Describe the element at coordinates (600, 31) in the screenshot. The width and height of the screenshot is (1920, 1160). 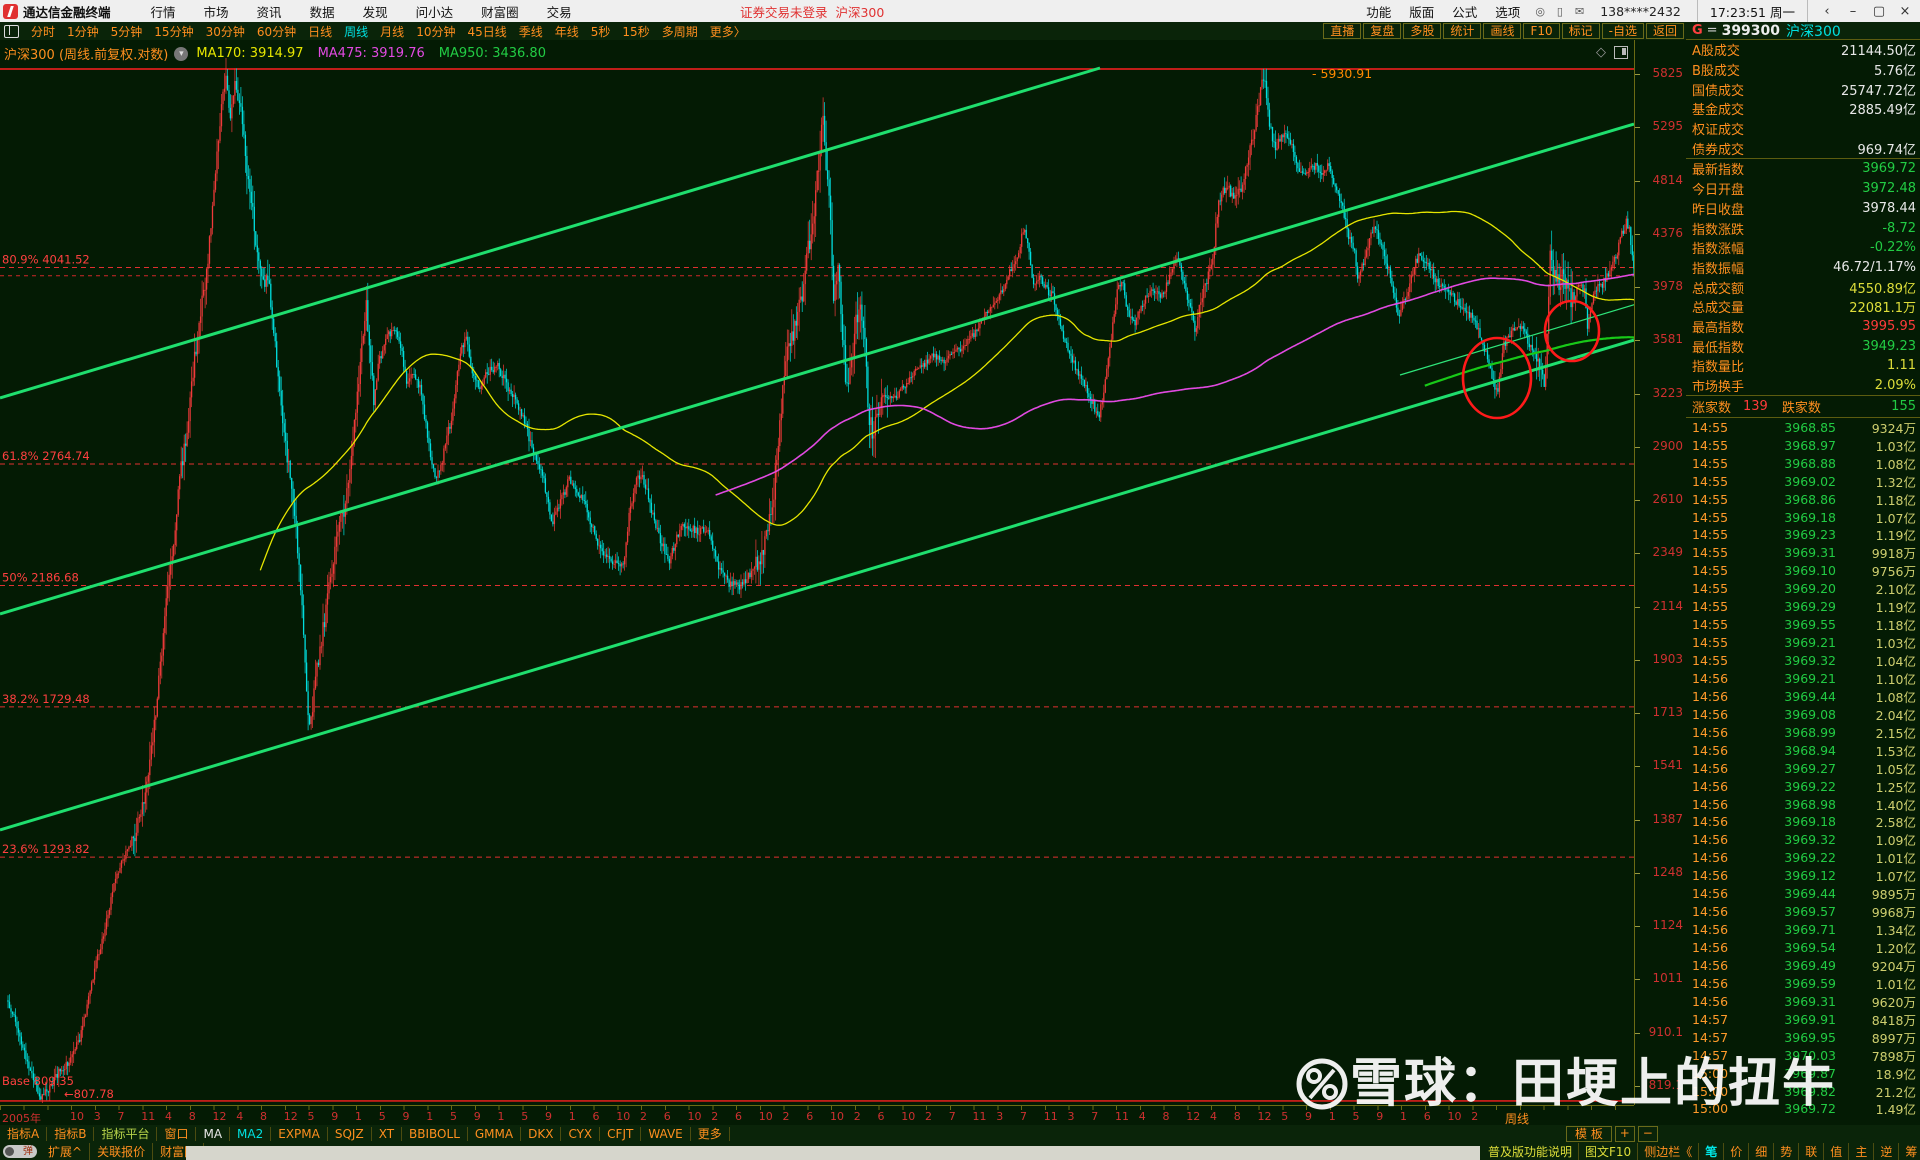
I see `period-tab: 5秒` at that location.